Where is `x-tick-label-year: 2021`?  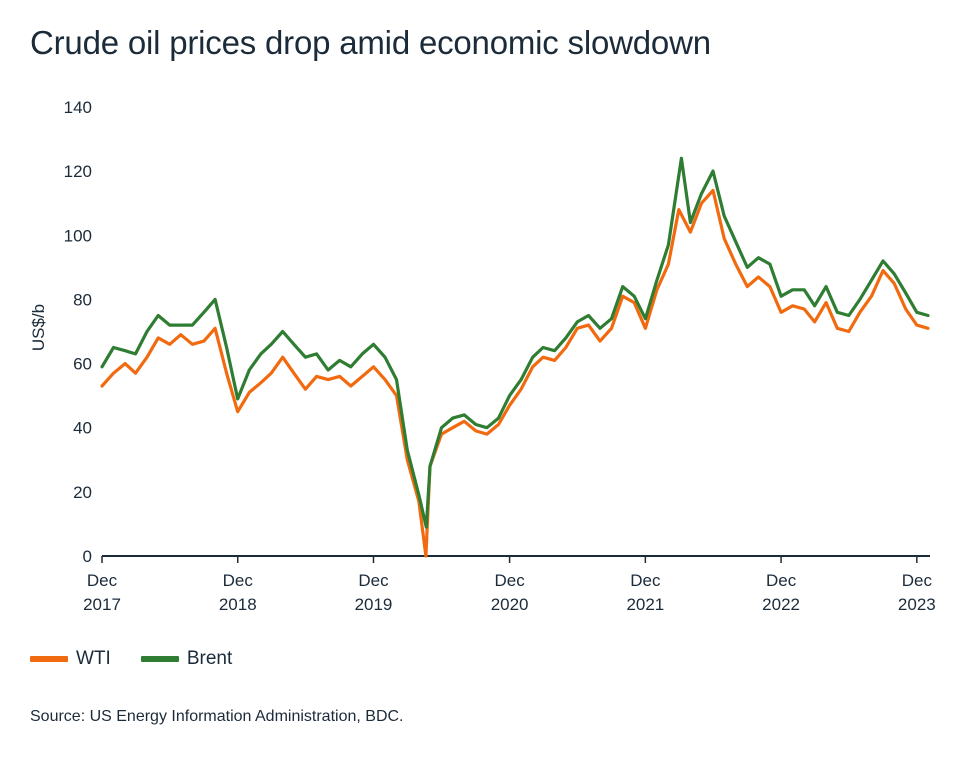
x-tick-label-year: 2021 is located at coordinates (645, 604).